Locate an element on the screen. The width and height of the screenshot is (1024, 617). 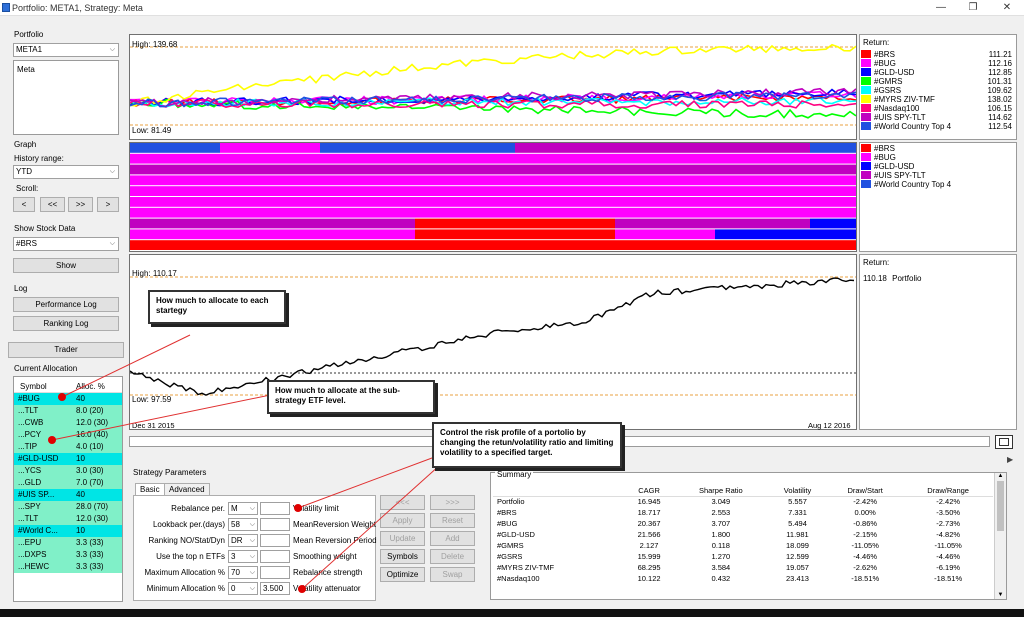
stock-select: #BRS ⌵ is located at coordinates (66, 244).